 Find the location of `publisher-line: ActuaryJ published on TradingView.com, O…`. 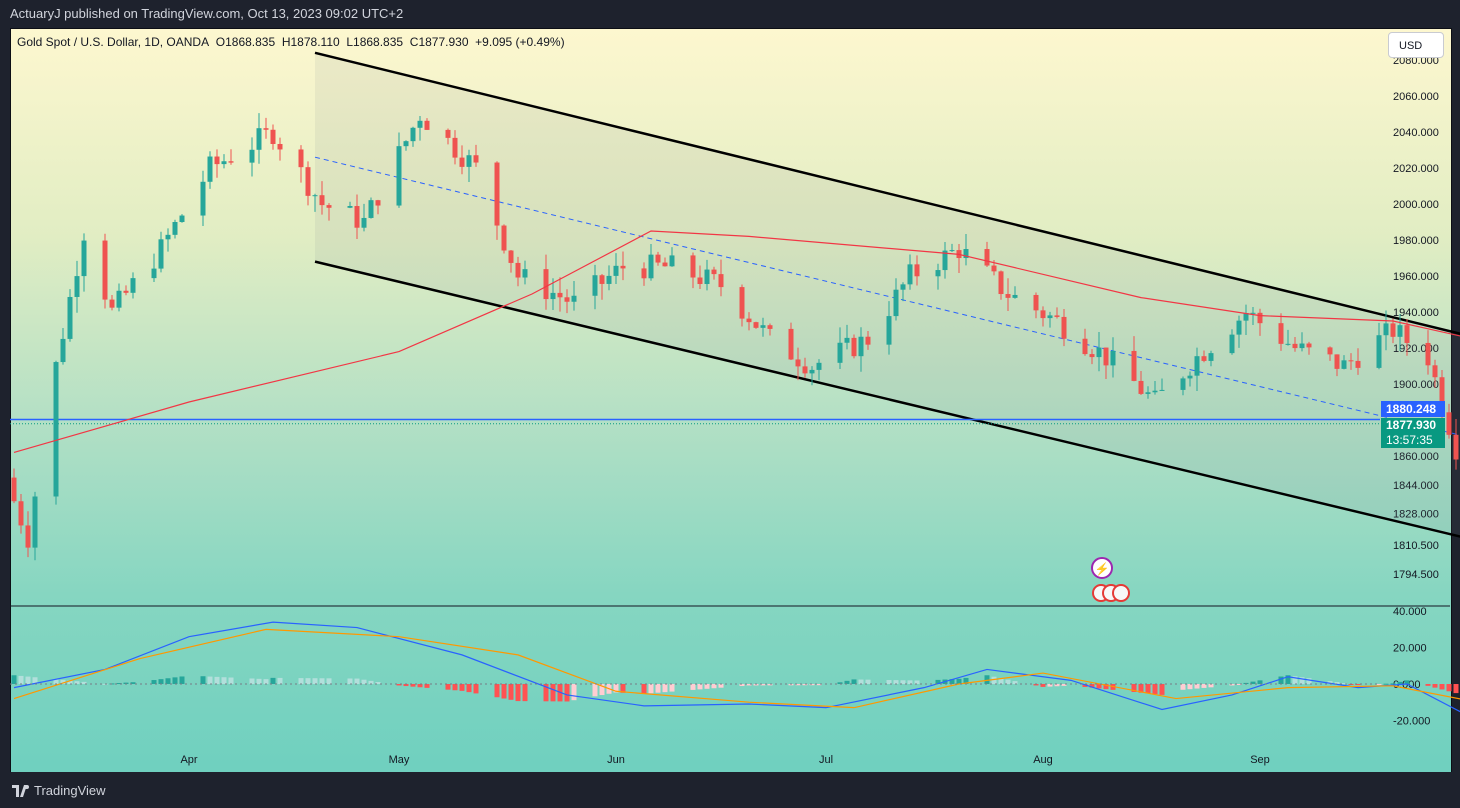

publisher-line: ActuaryJ published on TradingView.com, O… is located at coordinates (207, 13).